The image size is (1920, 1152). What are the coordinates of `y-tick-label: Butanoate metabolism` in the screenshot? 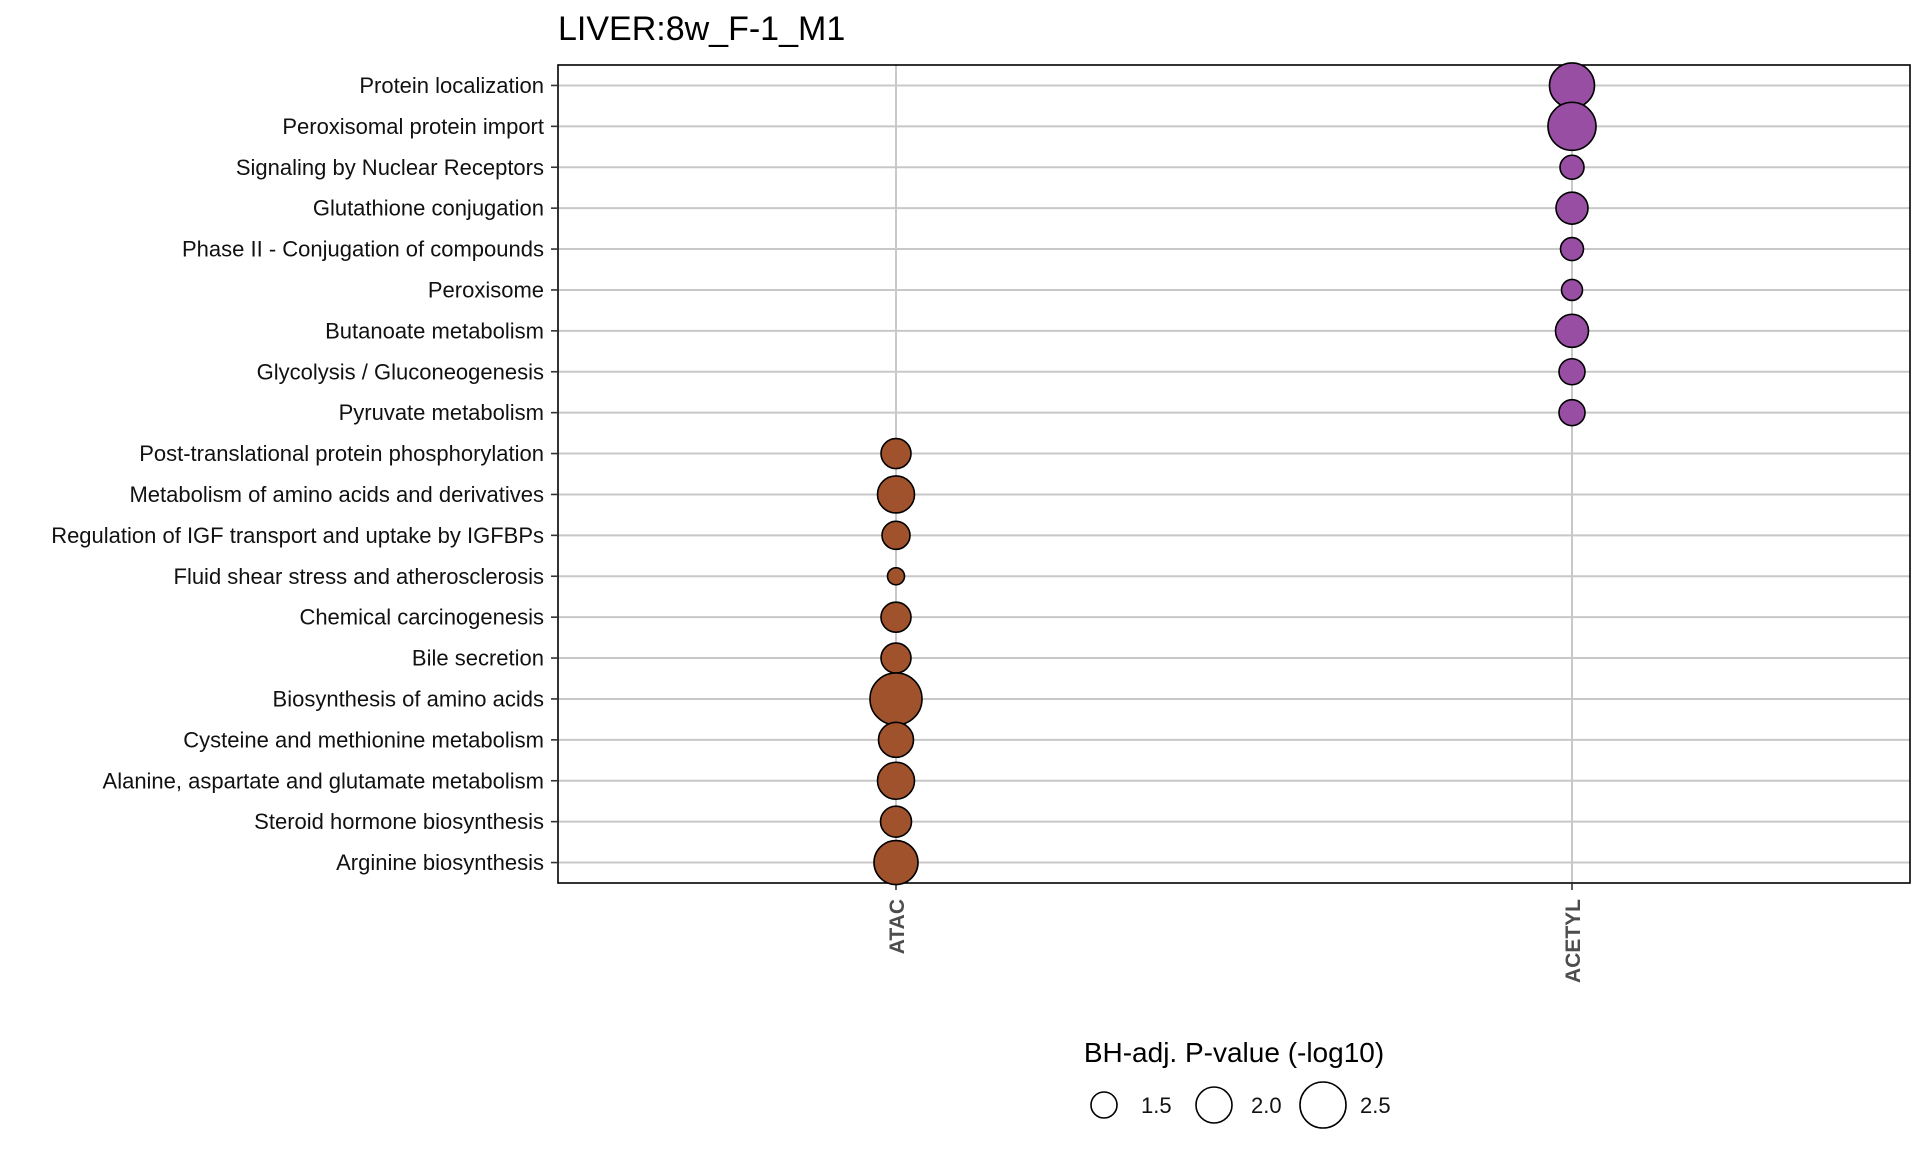 It's located at (434, 330).